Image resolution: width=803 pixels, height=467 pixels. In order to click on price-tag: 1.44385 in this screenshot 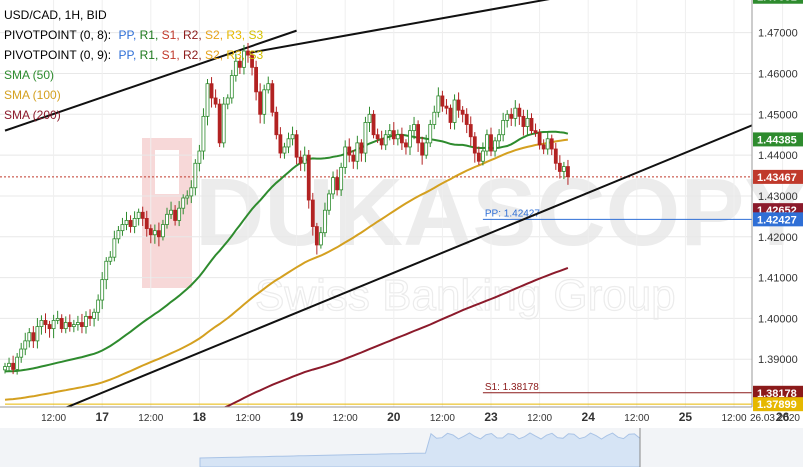, I will do `click(778, 139)`.